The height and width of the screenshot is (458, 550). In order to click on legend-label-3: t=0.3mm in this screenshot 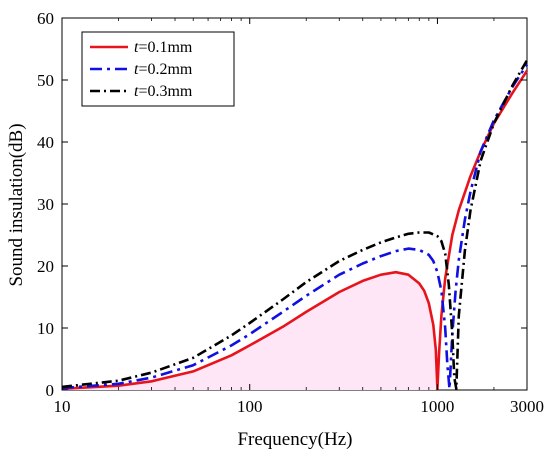, I will do `click(163, 91)`.